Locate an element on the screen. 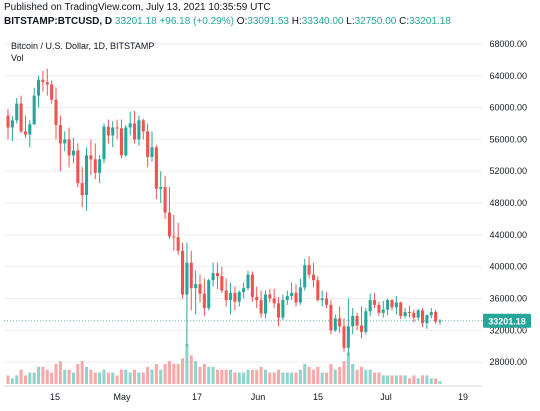 This screenshot has width=540, height=411. open-label: O: is located at coordinates (242, 21).